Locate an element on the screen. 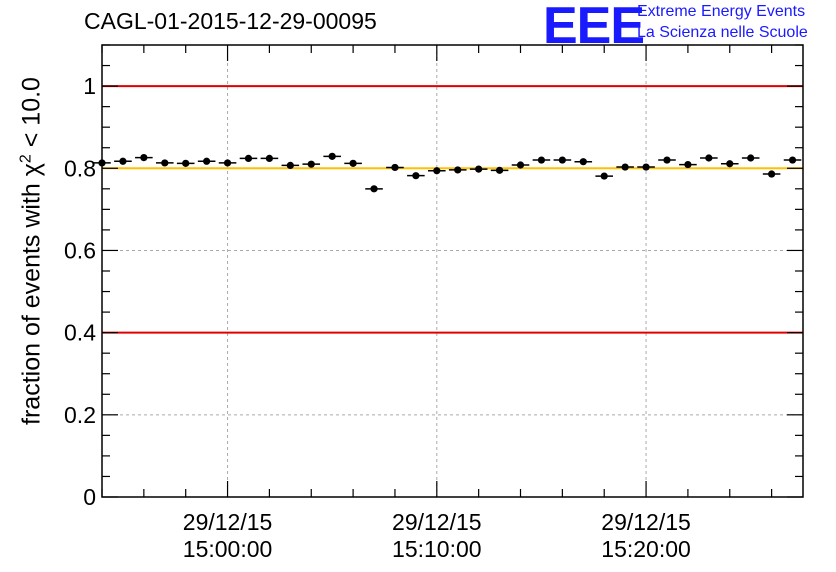  chi-symbol: χ is located at coordinates (31, 170).